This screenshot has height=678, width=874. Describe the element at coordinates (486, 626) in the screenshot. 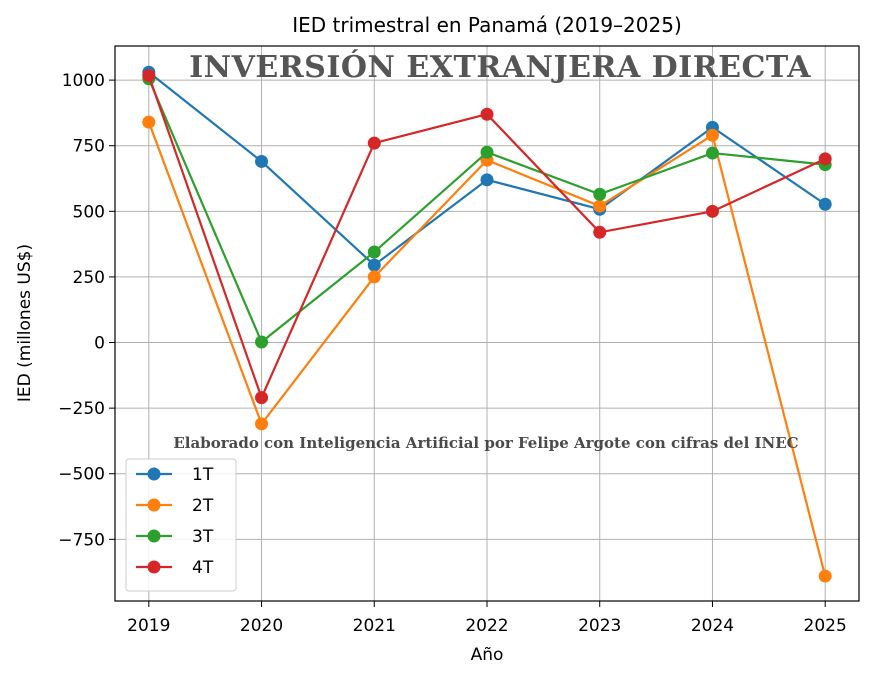

I see `x-tick-label: 2022` at that location.